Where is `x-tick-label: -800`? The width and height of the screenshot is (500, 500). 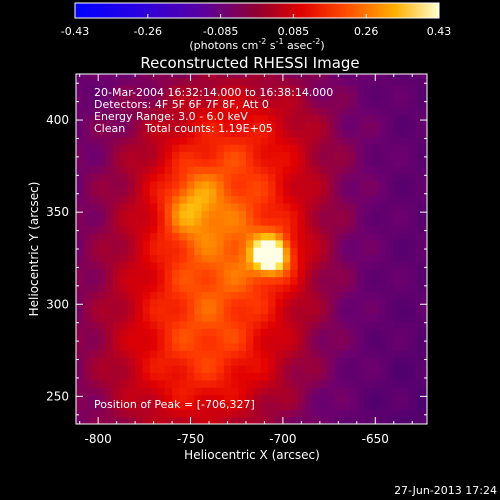
x-tick-label: -800 is located at coordinates (98, 439).